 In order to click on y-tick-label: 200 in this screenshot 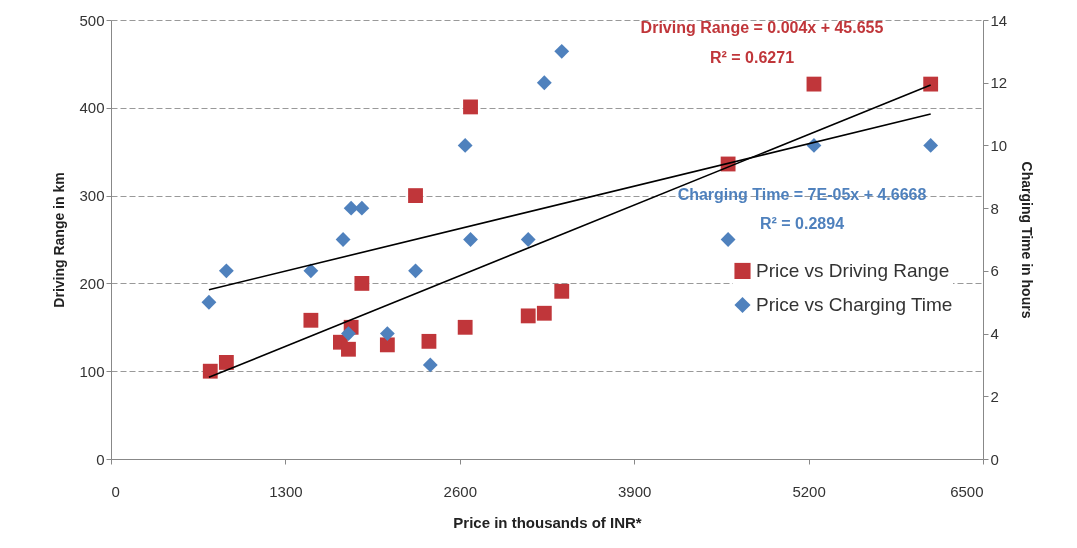, I will do `click(92, 283)`.